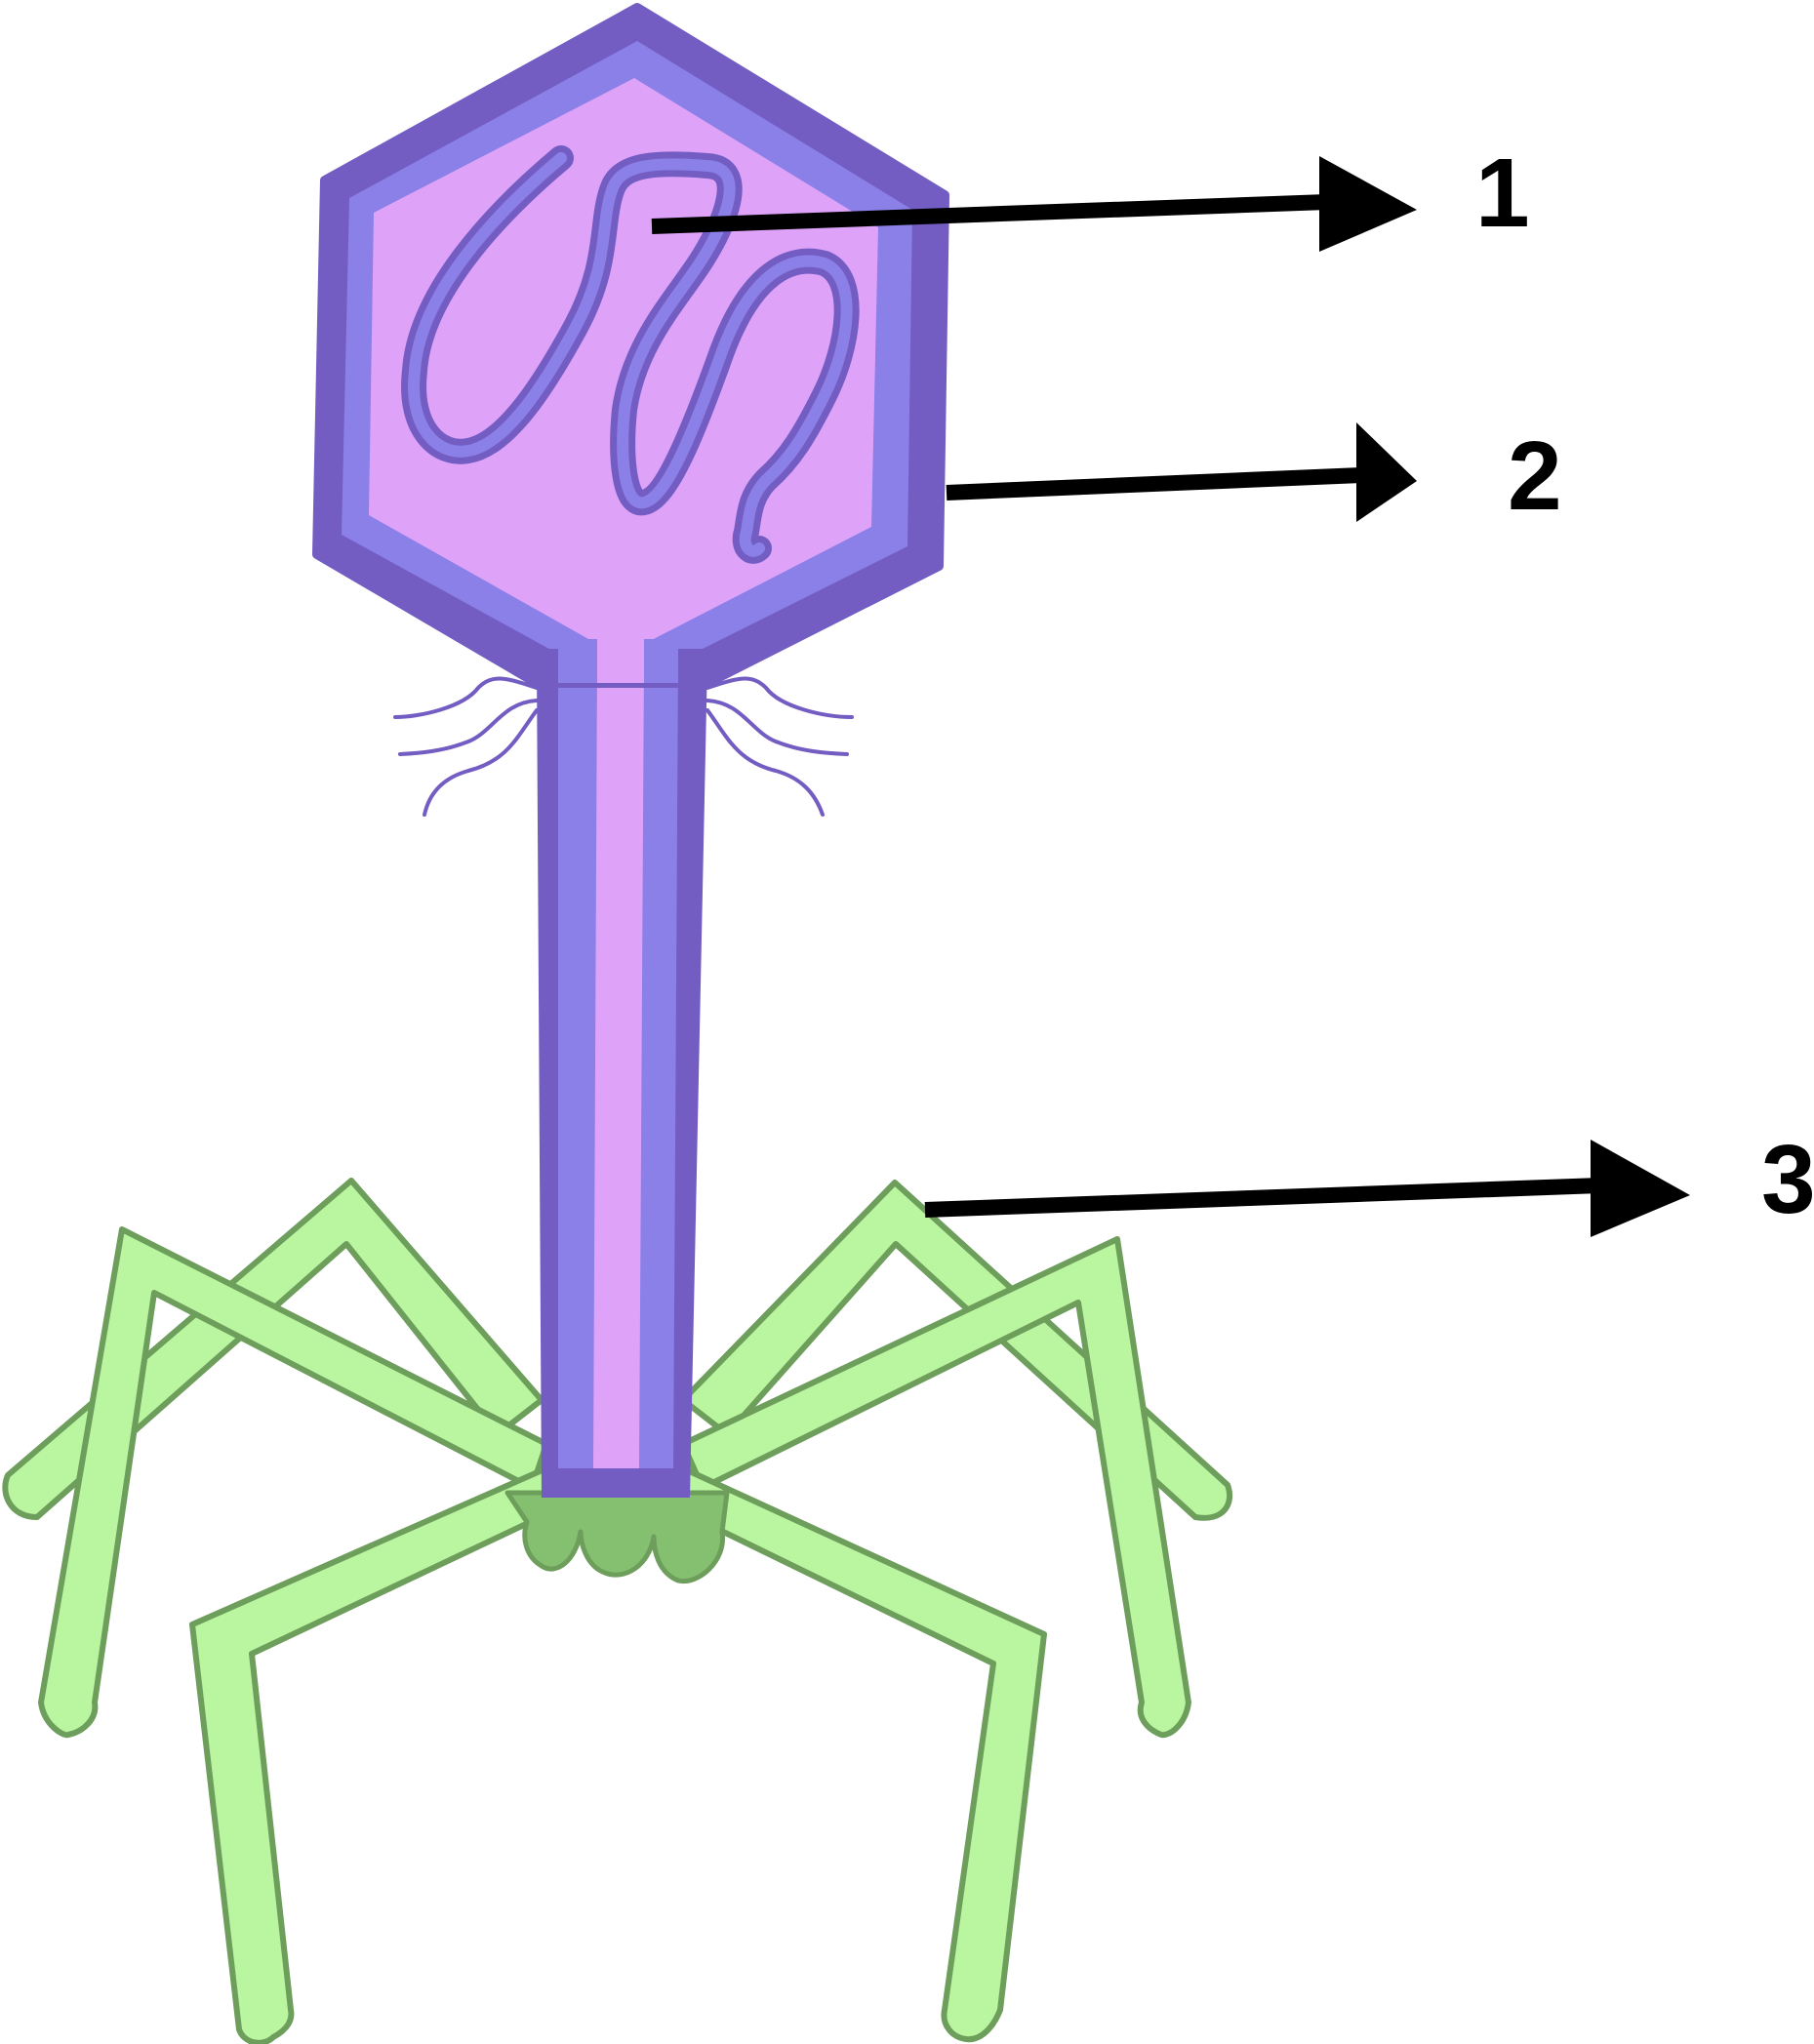  Describe the element at coordinates (1368, 204) in the screenshot. I see `arrow-1-head` at that location.